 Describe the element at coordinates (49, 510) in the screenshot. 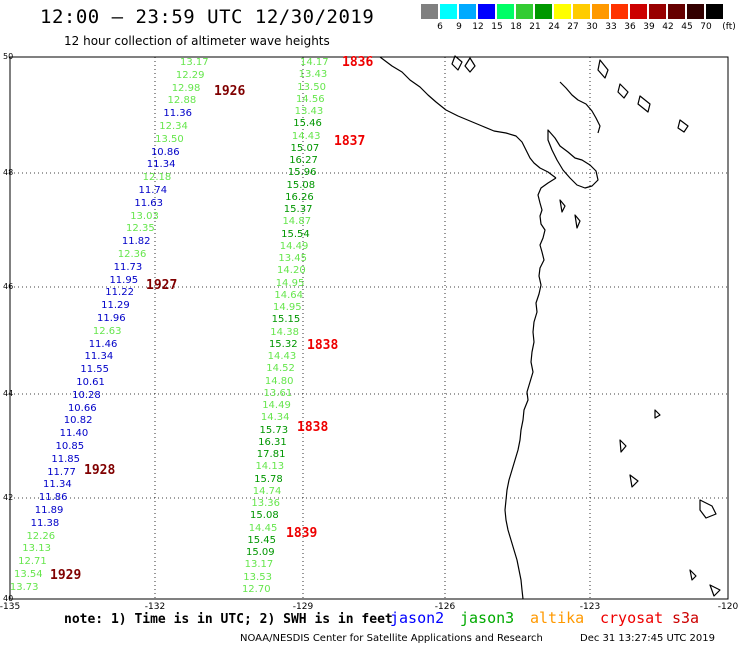

I see `wave-height-value: 11.89` at that location.